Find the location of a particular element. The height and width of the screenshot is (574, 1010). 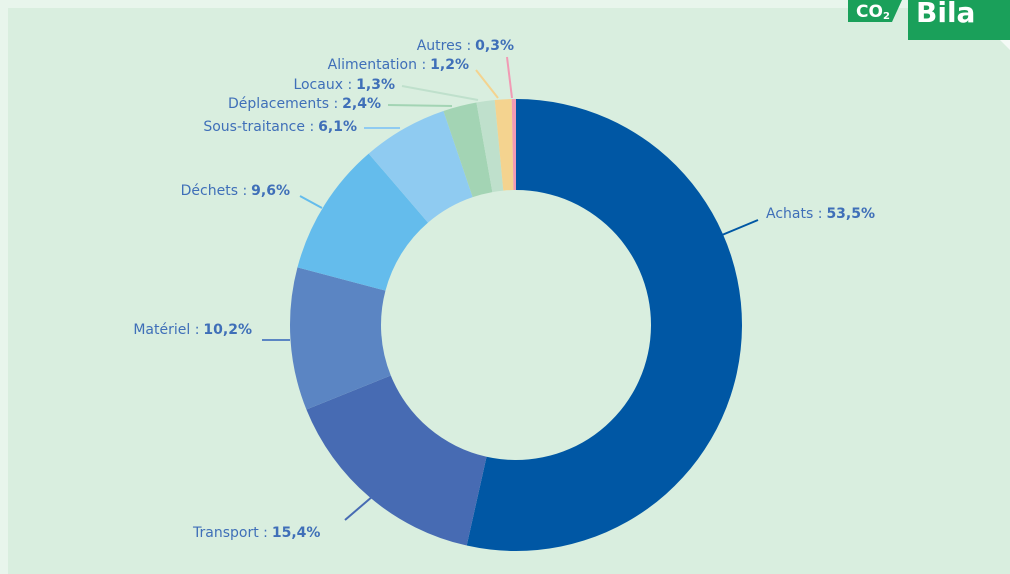

slice-label: Déplacements :2,4% is located at coordinates (304, 104).